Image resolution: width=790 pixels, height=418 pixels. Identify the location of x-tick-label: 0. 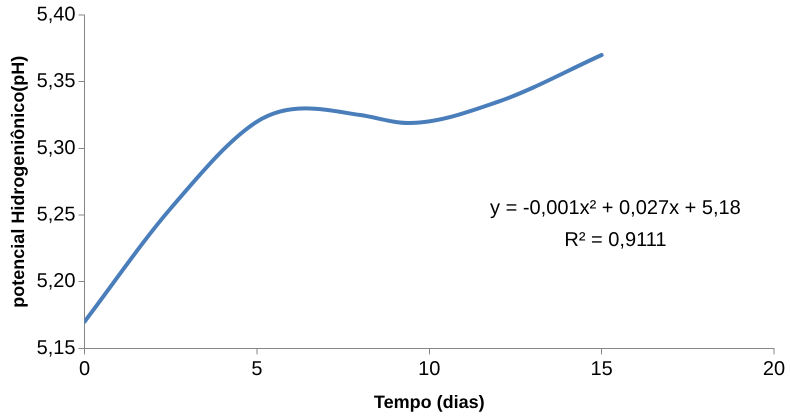
(84, 369).